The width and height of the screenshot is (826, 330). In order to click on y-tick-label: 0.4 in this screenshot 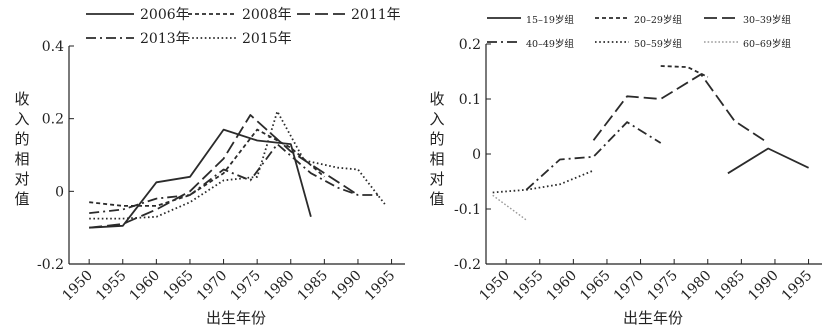, I will do `click(53, 47)`.